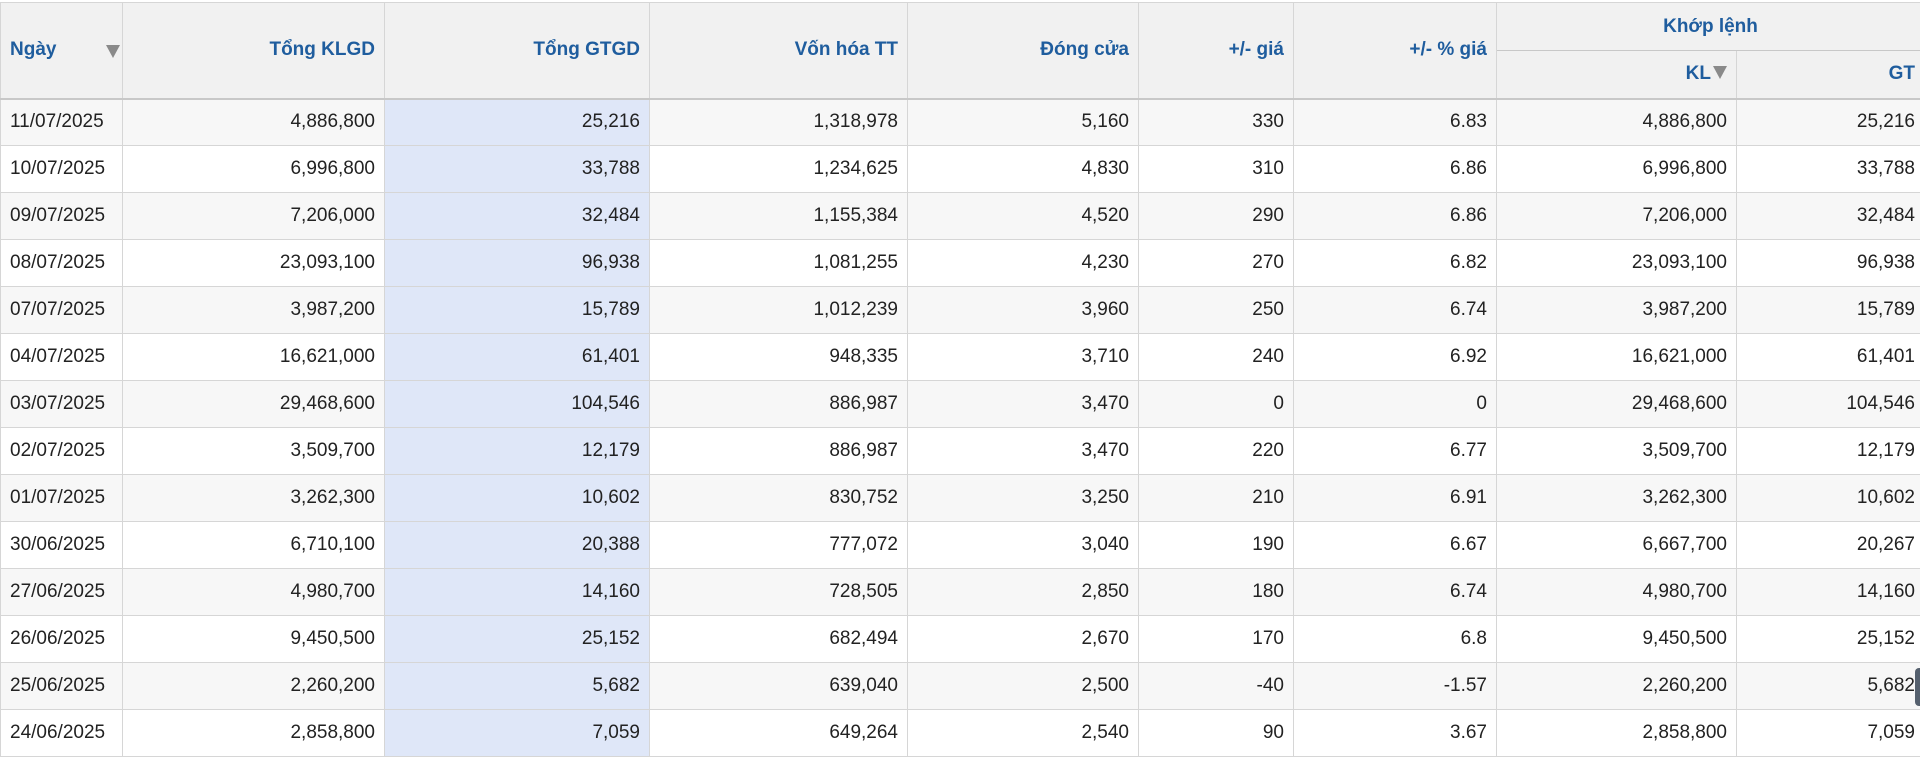 The width and height of the screenshot is (1920, 759). Describe the element at coordinates (1216, 451) in the screenshot. I see `cell-change: 220` at that location.